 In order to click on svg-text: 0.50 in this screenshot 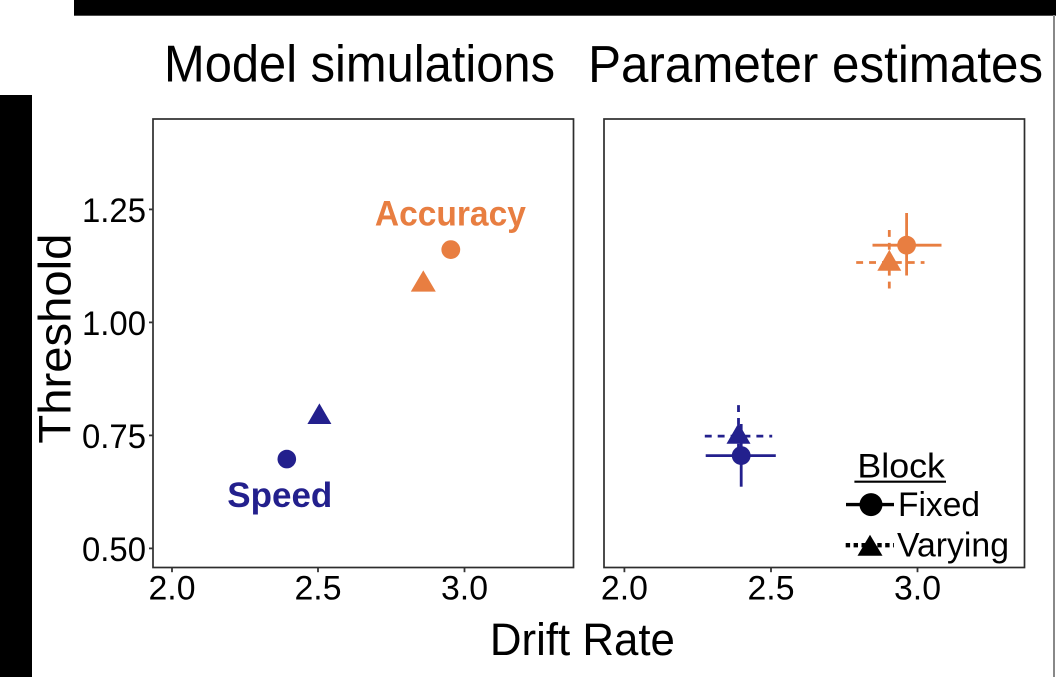, I will do `click(114, 550)`.